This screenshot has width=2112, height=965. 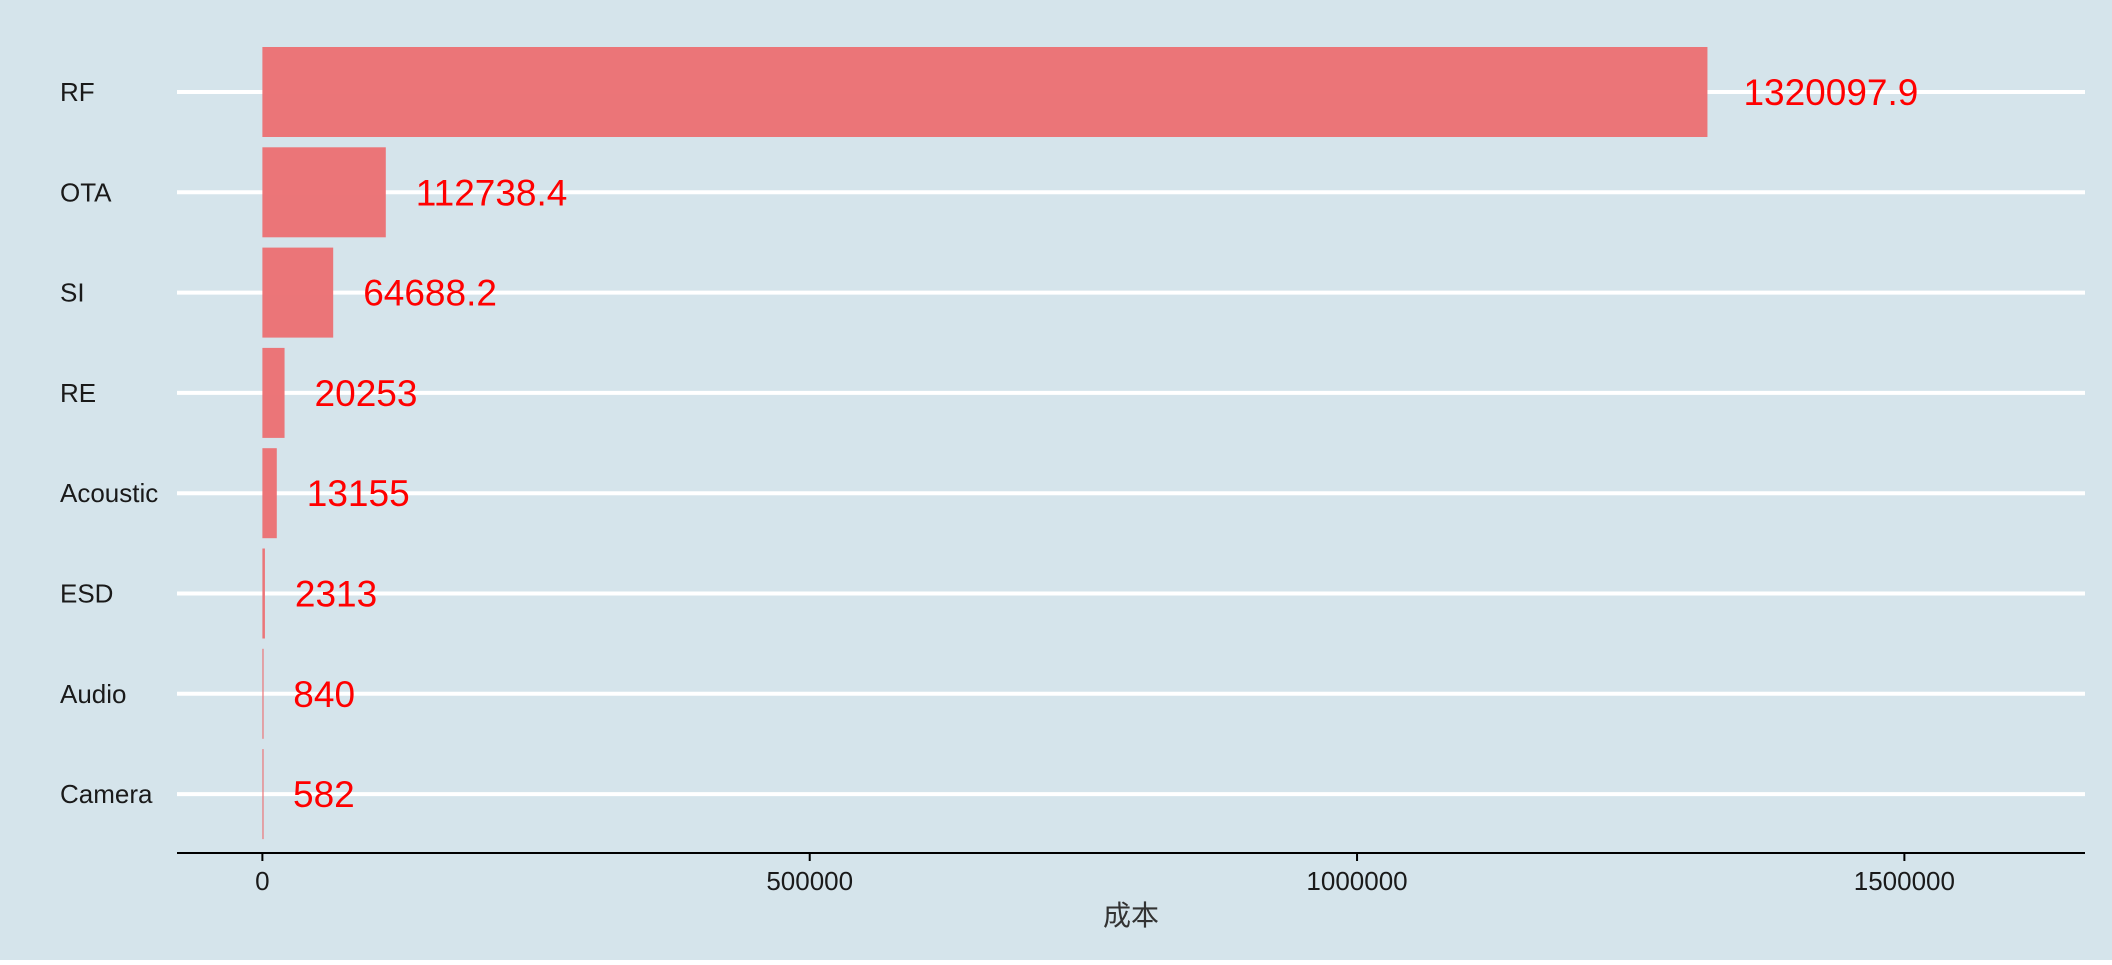 I want to click on x-axis-title: 成本, so click(x=1131, y=915).